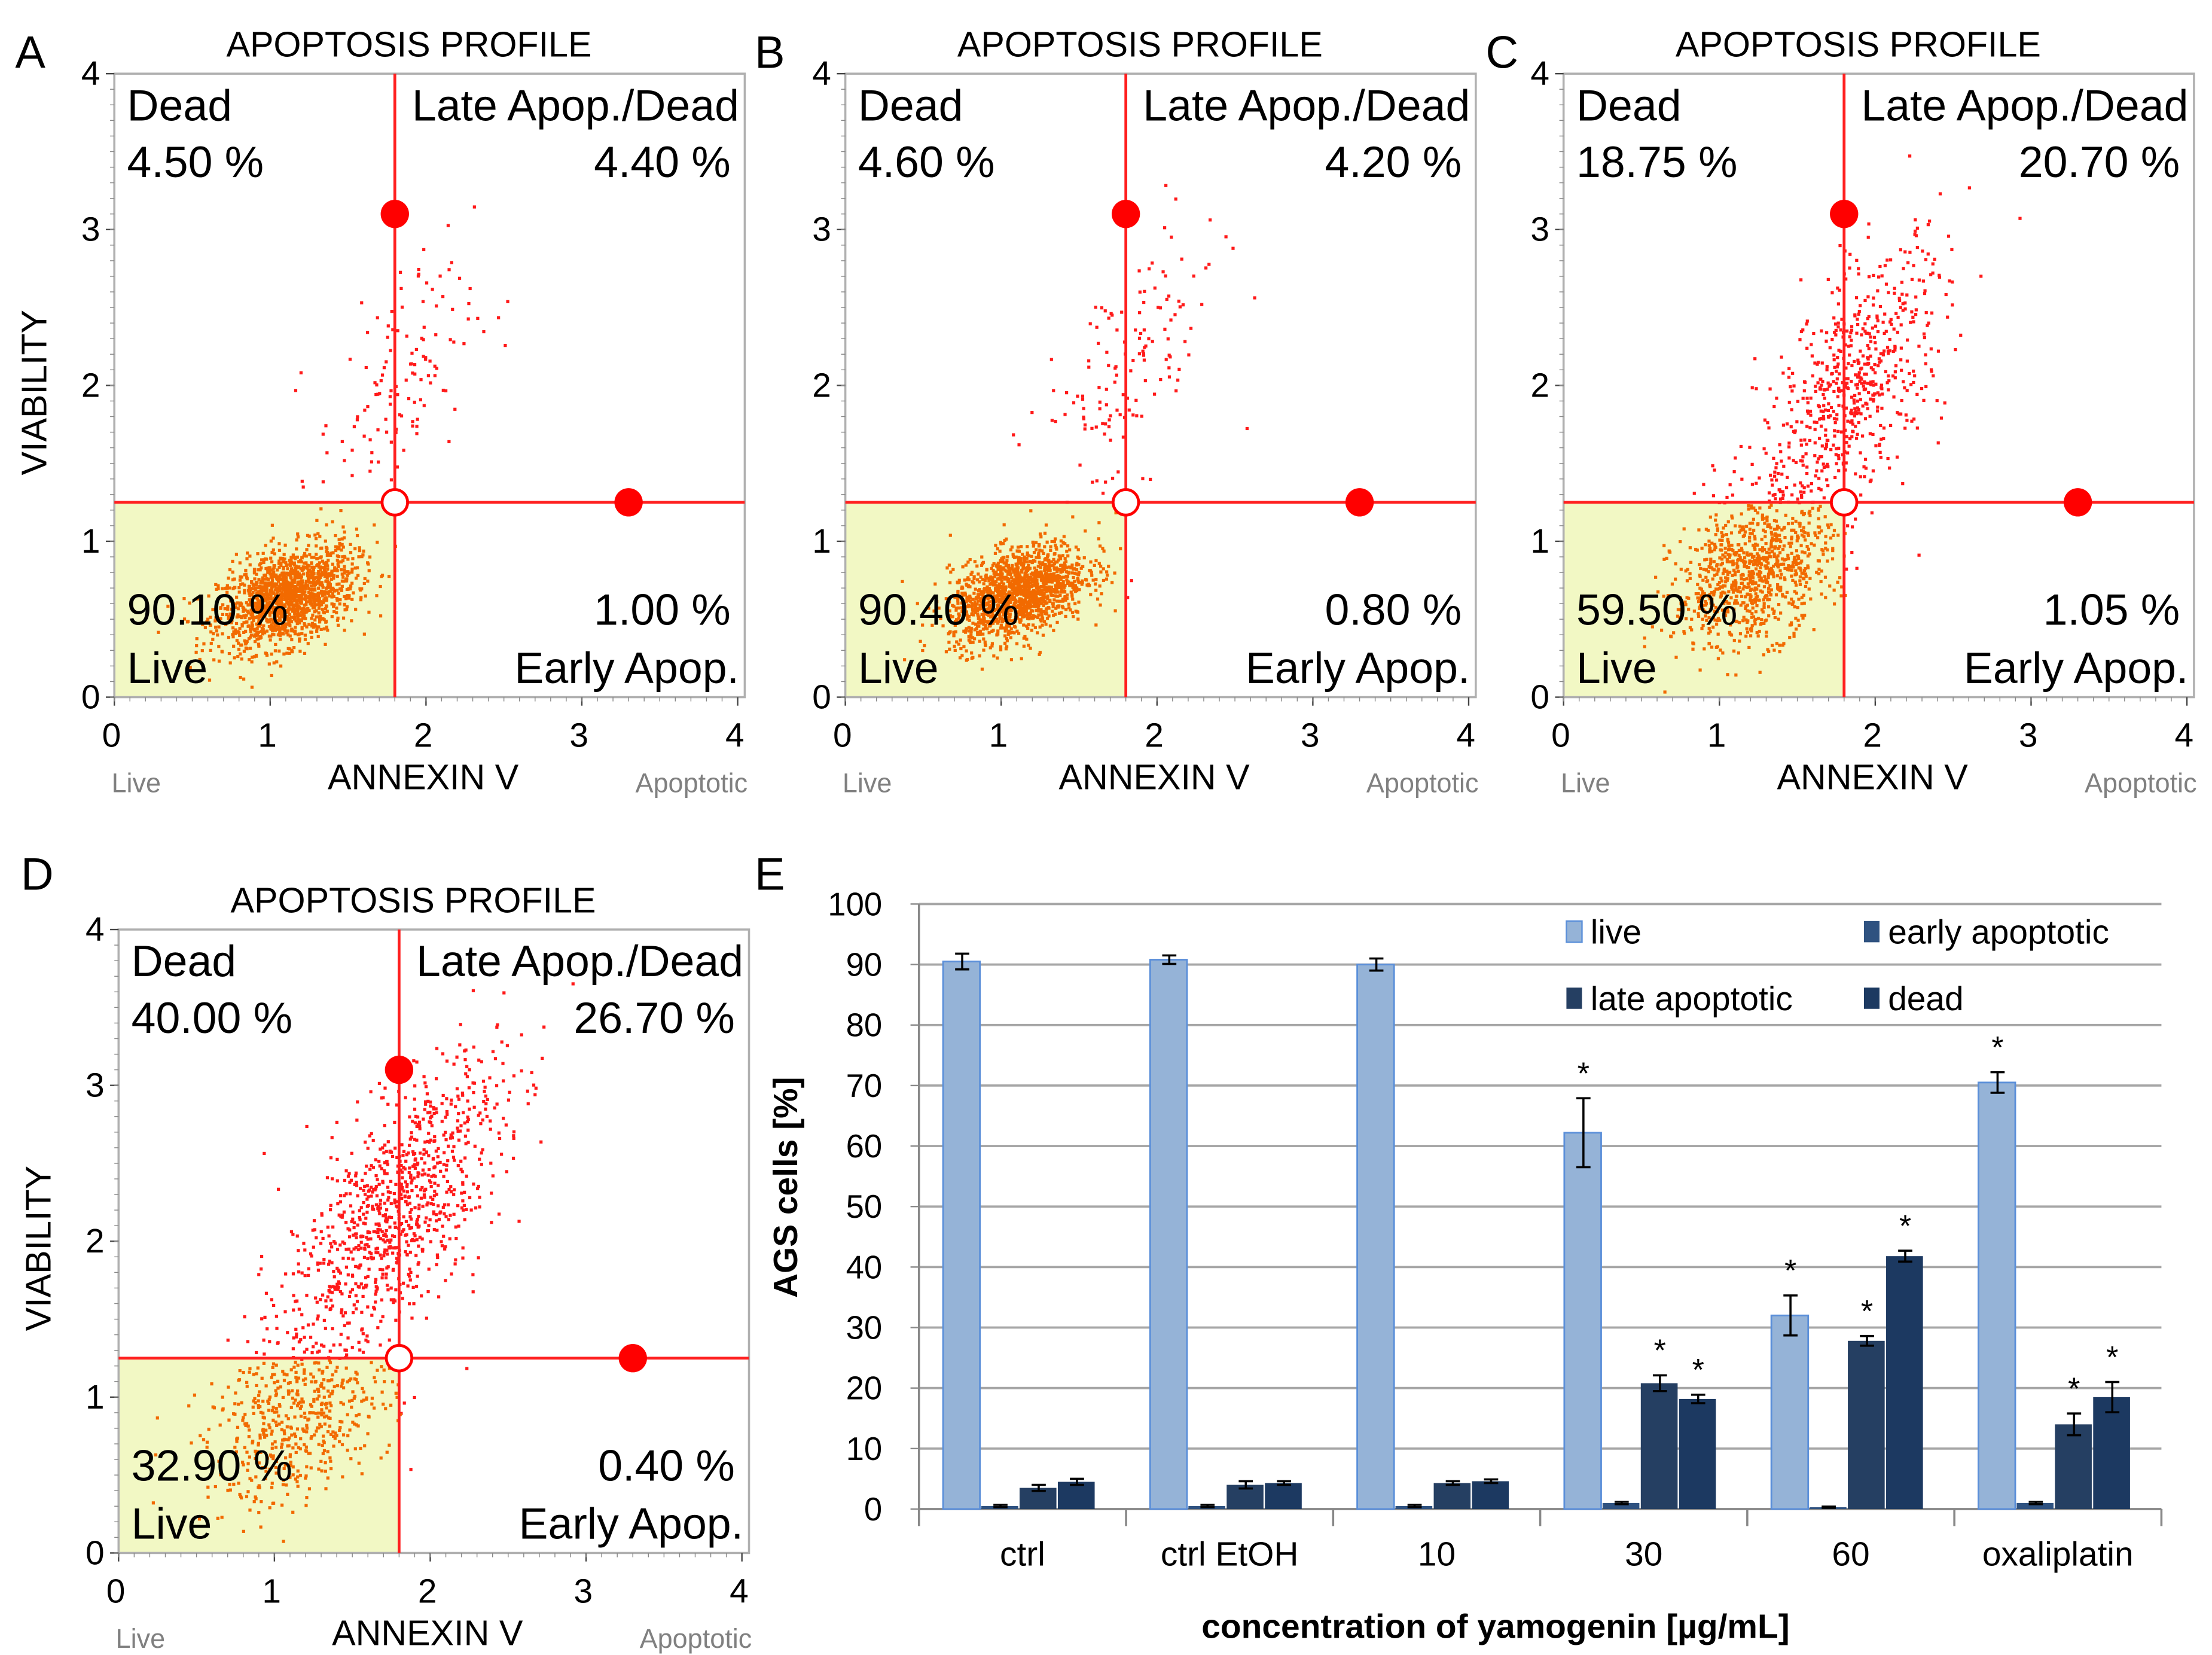  Describe the element at coordinates (998, 735) in the screenshot. I see `x-tick-label: 1` at that location.